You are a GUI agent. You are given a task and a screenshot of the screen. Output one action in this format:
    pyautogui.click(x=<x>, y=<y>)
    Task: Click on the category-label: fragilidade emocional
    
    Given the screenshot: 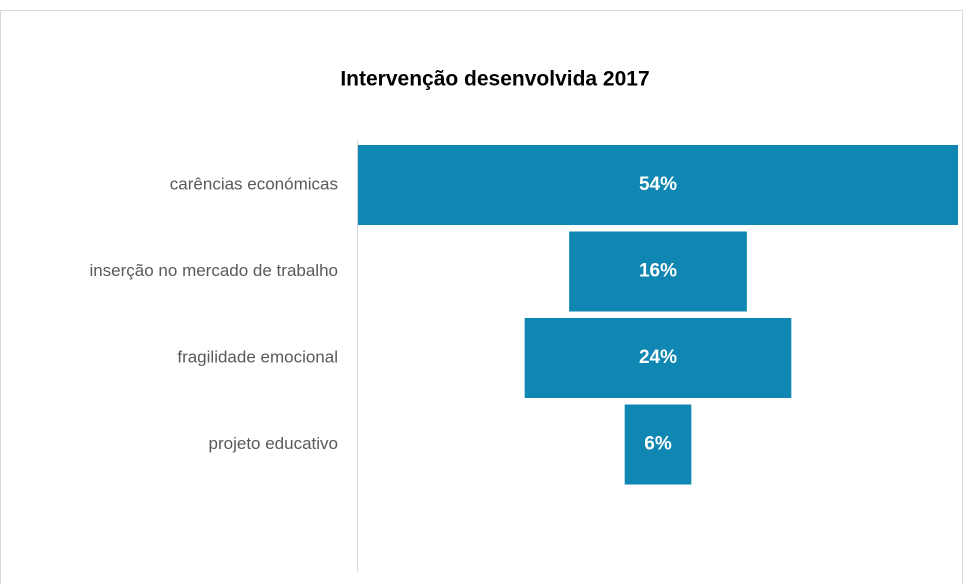 What is the action you would take?
    pyautogui.click(x=257, y=356)
    